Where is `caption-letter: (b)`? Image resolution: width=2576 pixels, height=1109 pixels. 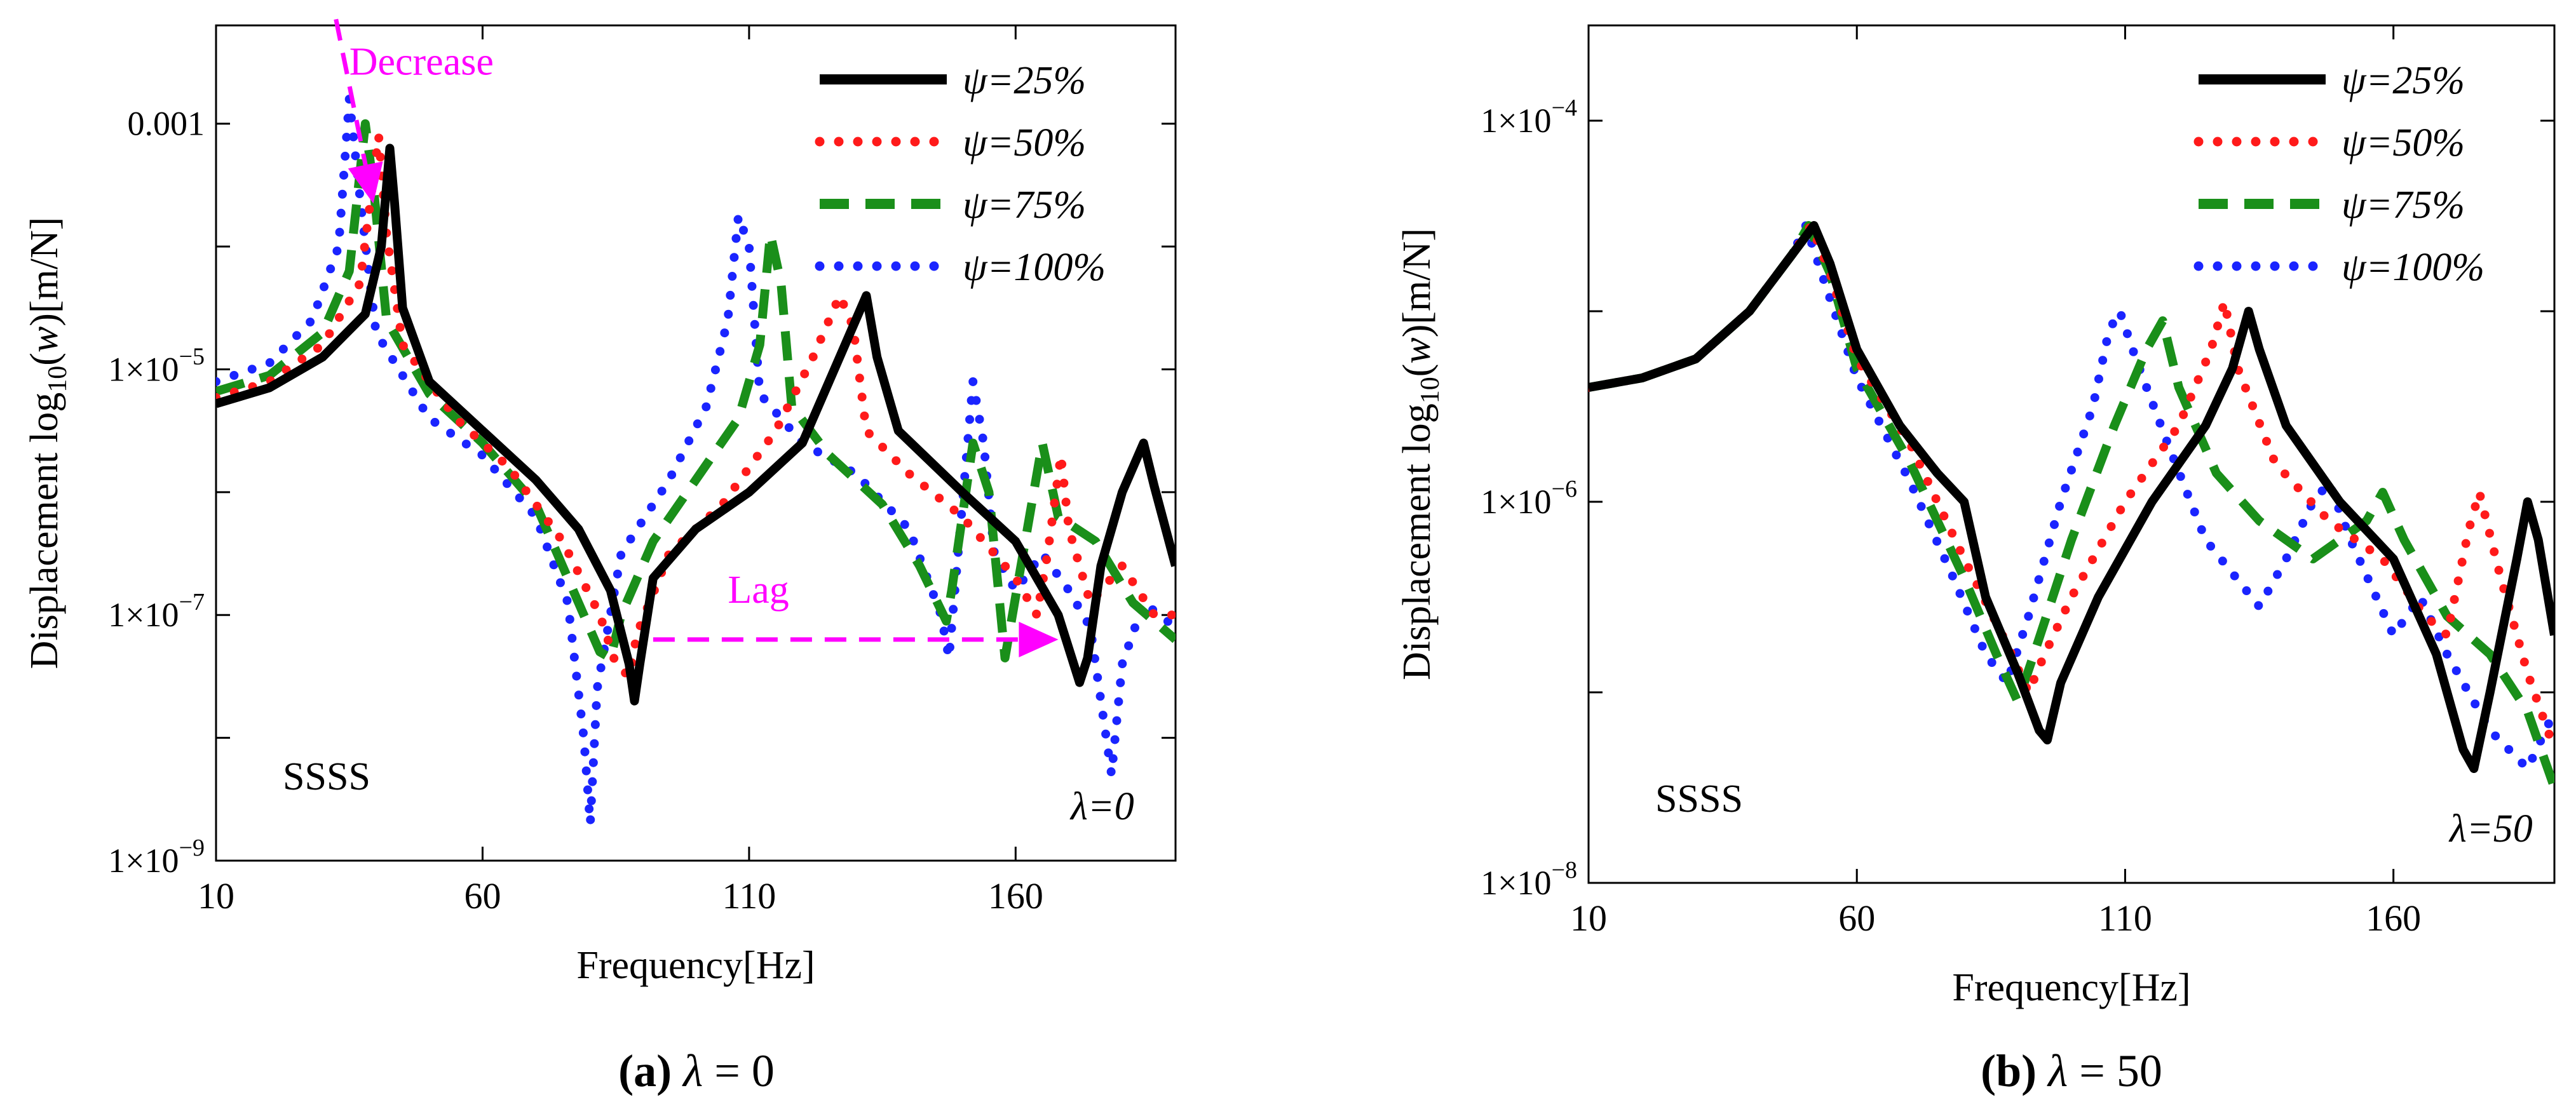
caption-letter: (b) is located at coordinates (2009, 1070).